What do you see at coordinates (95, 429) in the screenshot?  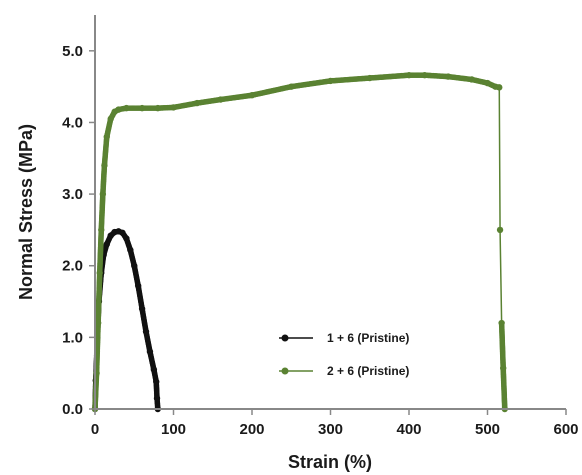 I see `x-tick-label: 0` at bounding box center [95, 429].